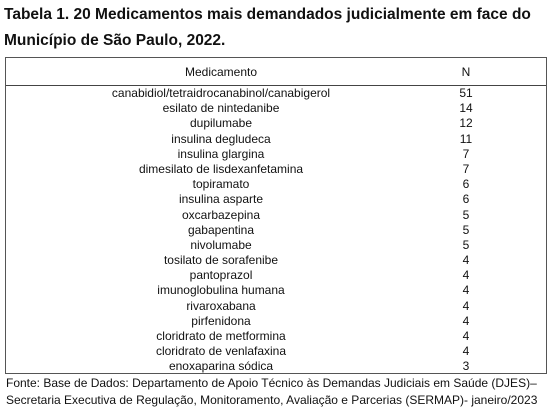  What do you see at coordinates (466, 108) in the screenshot?
I see `count-cell: 14` at bounding box center [466, 108].